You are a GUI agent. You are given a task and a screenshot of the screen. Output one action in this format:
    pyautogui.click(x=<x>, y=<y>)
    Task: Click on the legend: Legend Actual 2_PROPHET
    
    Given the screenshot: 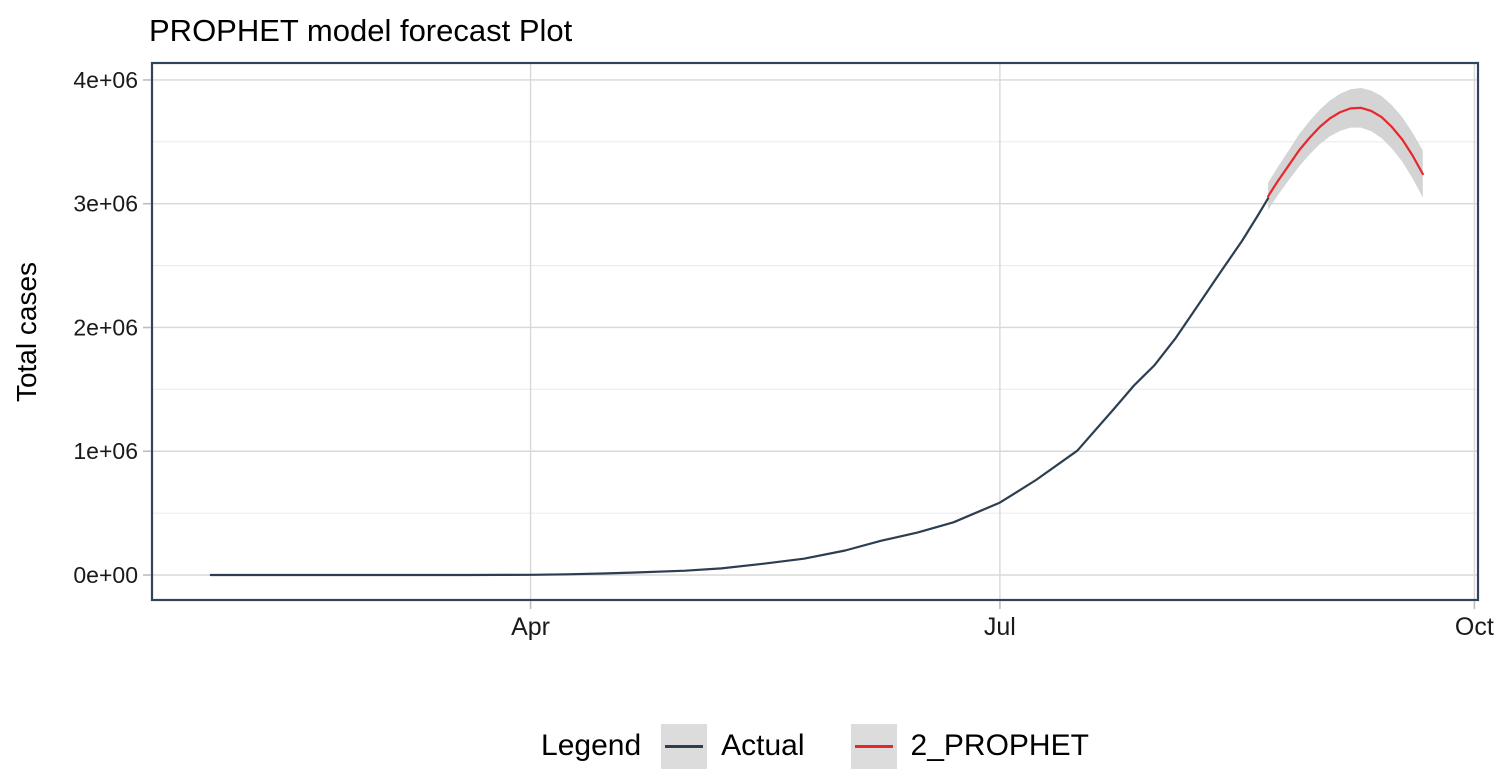 What is the action you would take?
    pyautogui.click(x=815, y=746)
    